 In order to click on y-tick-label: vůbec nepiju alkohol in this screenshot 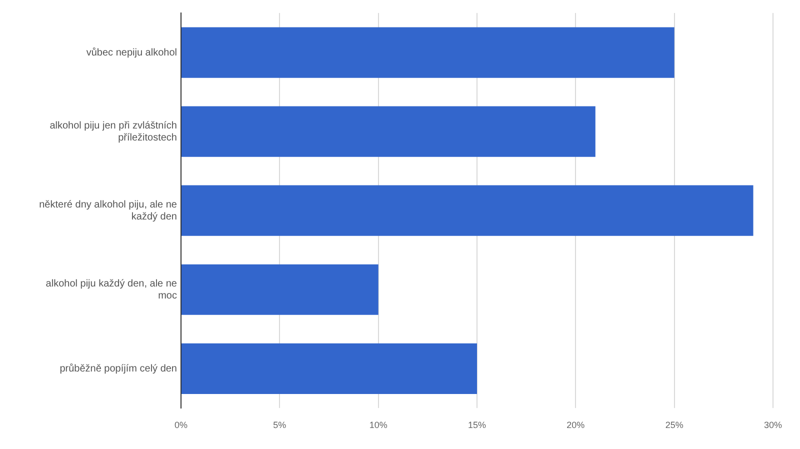, I will do `click(131, 52)`.